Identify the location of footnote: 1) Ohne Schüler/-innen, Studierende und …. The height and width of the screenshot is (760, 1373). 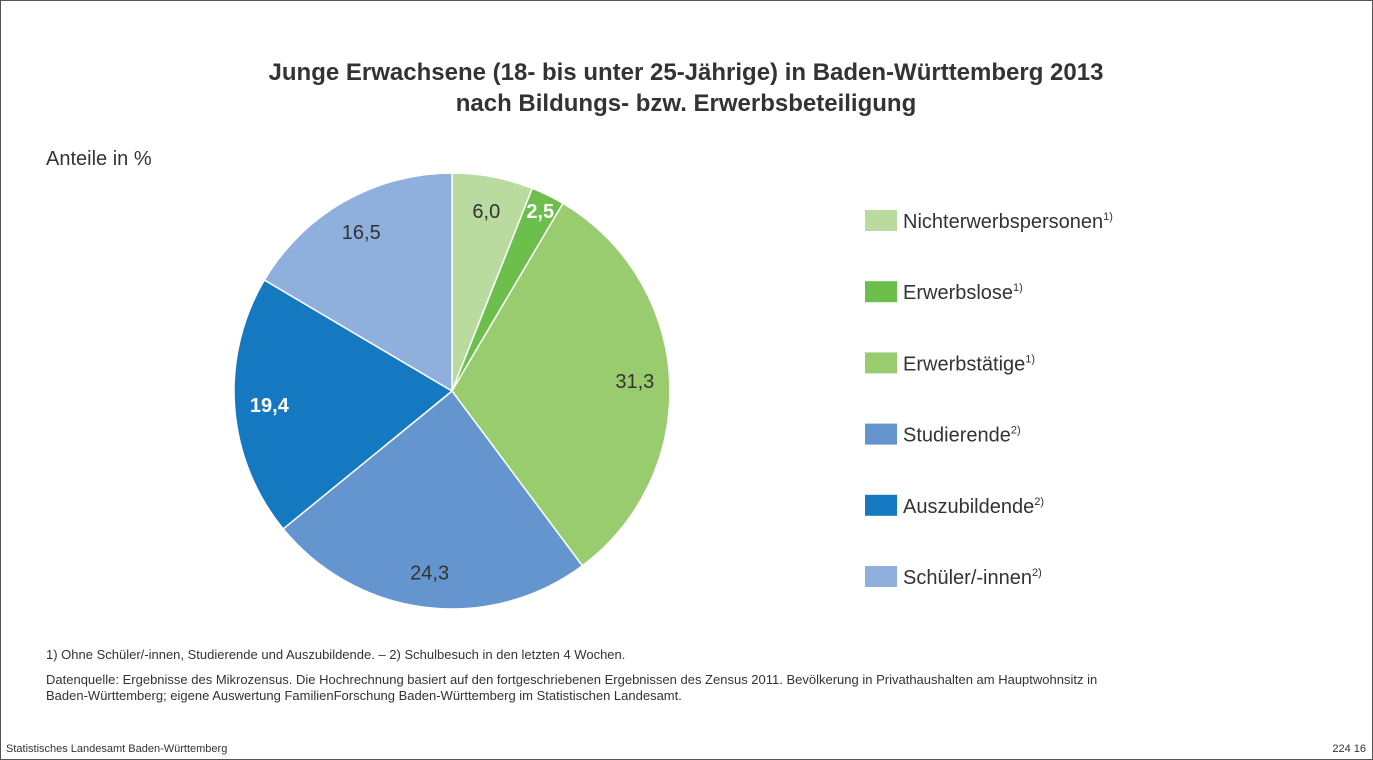
(335, 654).